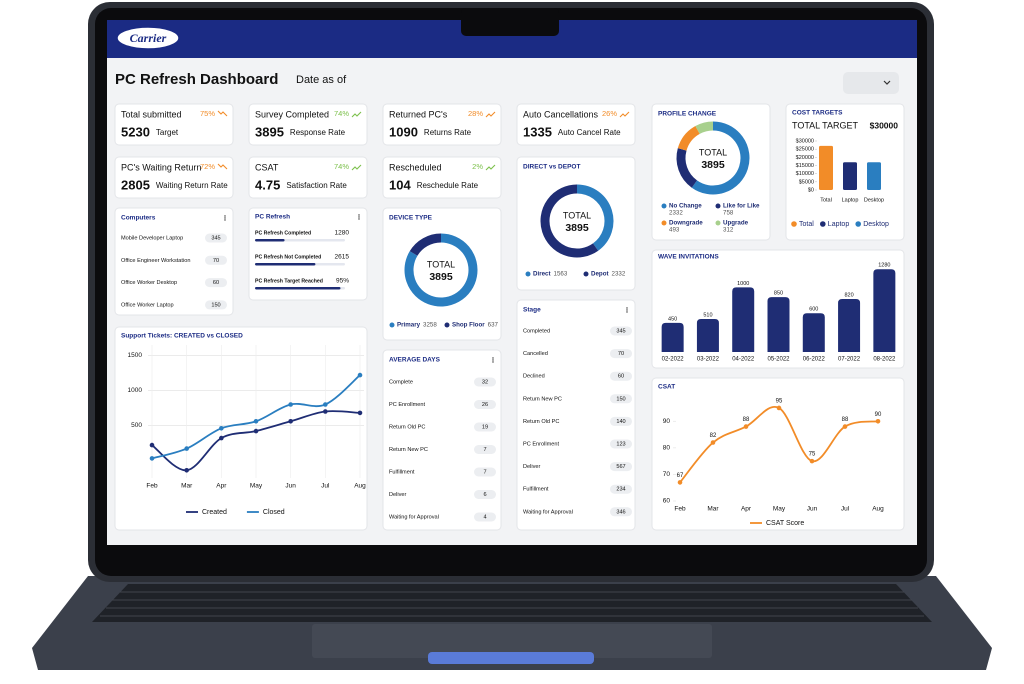 The height and width of the screenshot is (684, 1024). What do you see at coordinates (825, 125) in the screenshot?
I see `card-subtitle: TOTAL TARGET` at bounding box center [825, 125].